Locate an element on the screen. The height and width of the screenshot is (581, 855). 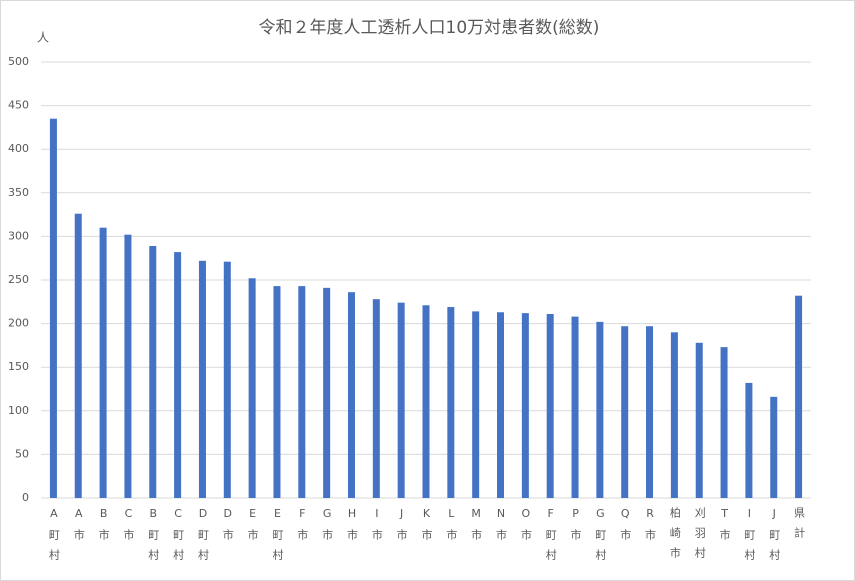
x-tick-label: H市 is located at coordinates (352, 528).